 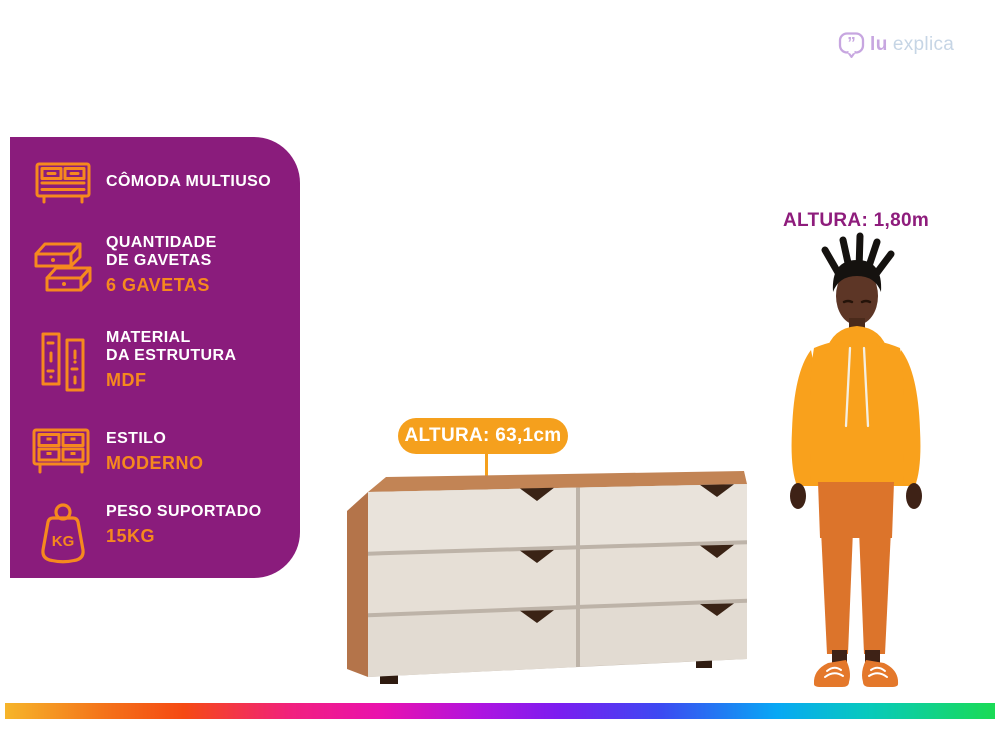 I want to click on spec-value: 15KG, so click(x=131, y=536).